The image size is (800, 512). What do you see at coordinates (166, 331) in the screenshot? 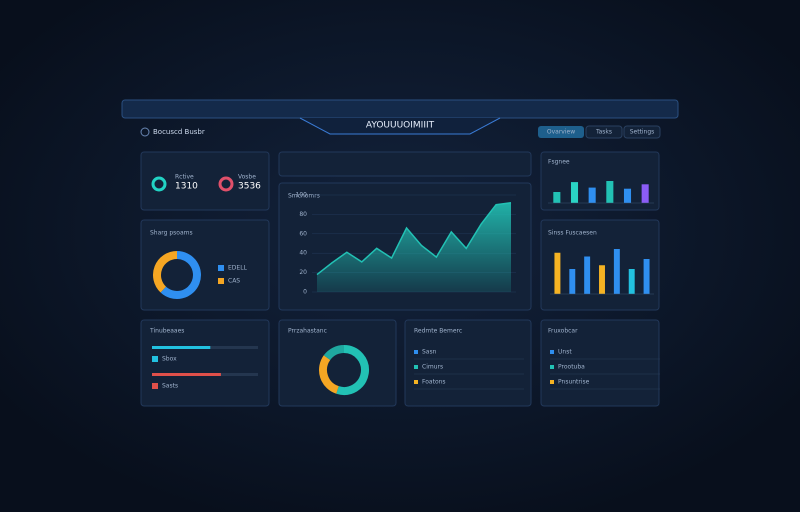
I see `panel-title: Tinubeaaes` at bounding box center [166, 331].